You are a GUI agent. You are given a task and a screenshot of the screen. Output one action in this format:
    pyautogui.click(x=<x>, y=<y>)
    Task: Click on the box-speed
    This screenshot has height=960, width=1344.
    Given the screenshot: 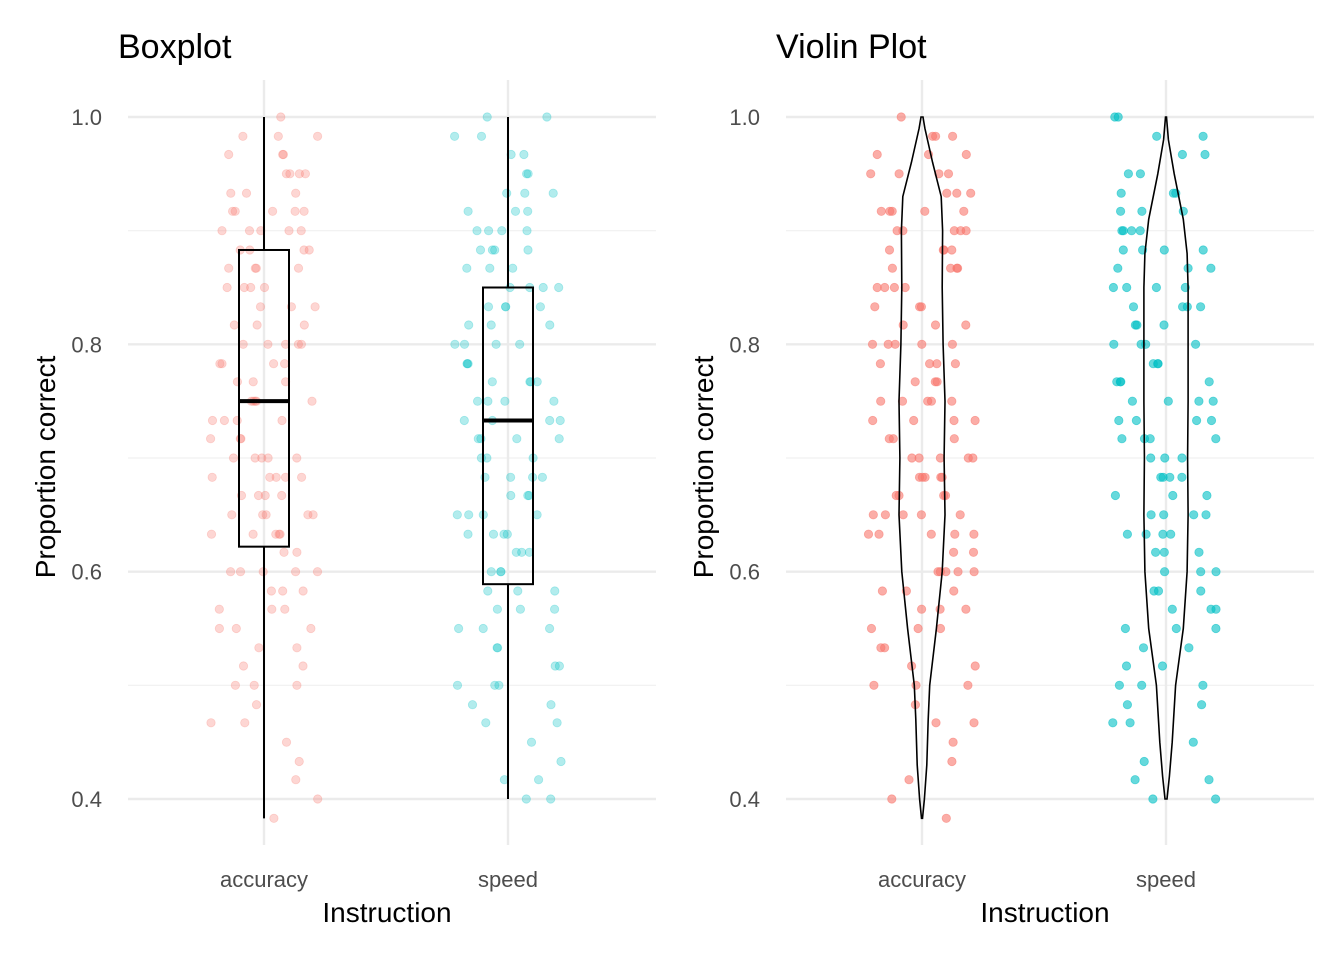 What is the action you would take?
    pyautogui.click(x=508, y=436)
    